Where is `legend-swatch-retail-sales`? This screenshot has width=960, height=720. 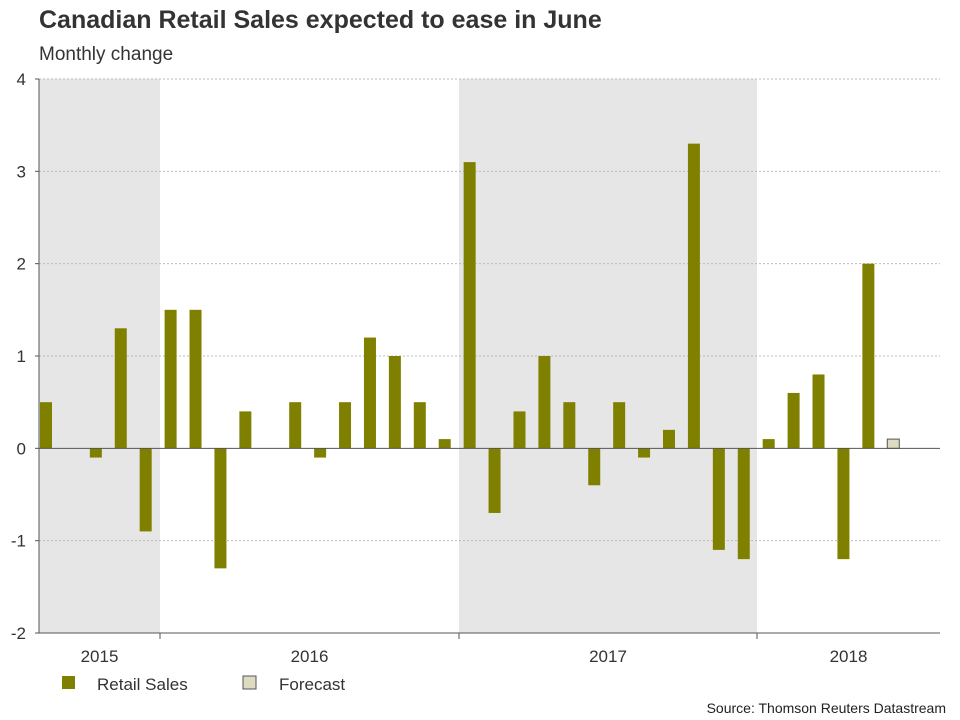
legend-swatch-retail-sales is located at coordinates (68, 682).